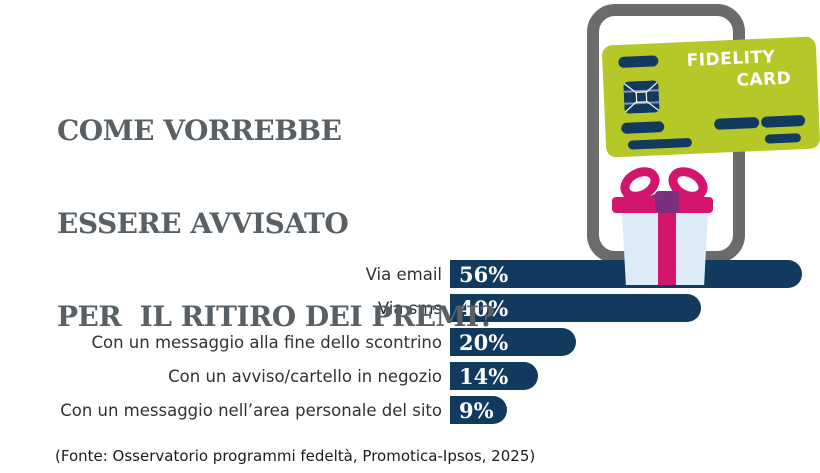 The image size is (820, 473). Describe the element at coordinates (484, 274) in the screenshot. I see `bar-value: 56%` at that location.